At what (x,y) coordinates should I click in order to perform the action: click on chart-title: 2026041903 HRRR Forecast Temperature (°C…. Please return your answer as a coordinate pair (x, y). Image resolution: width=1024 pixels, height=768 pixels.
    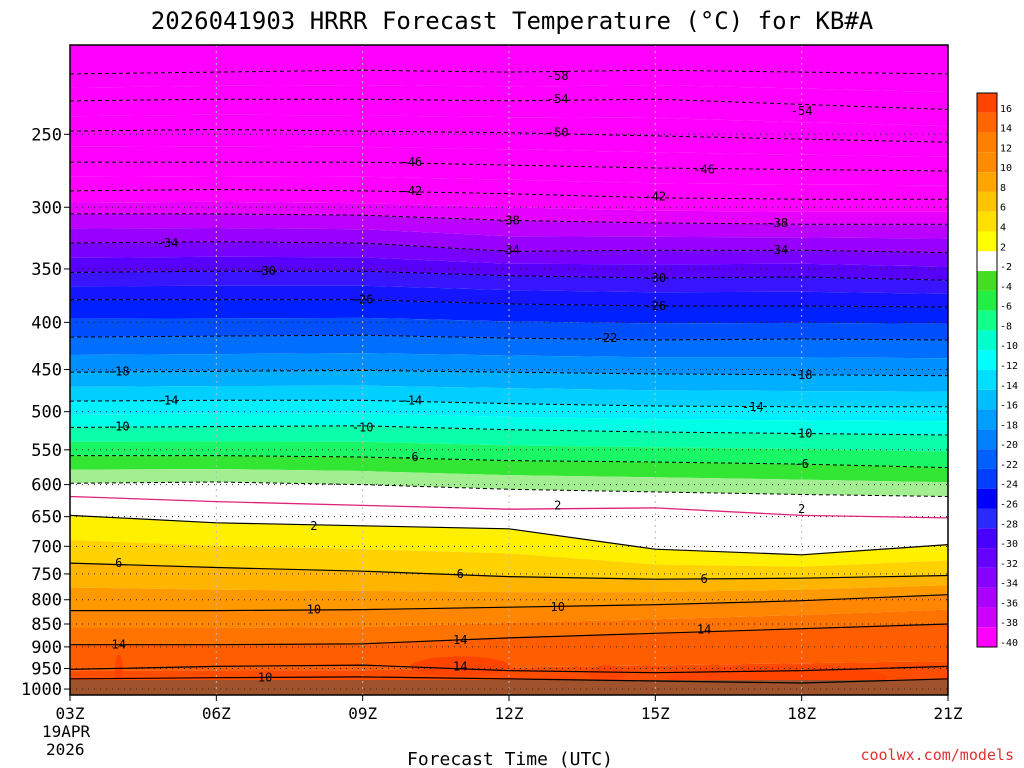
    Looking at the image, I should click on (512, 21).